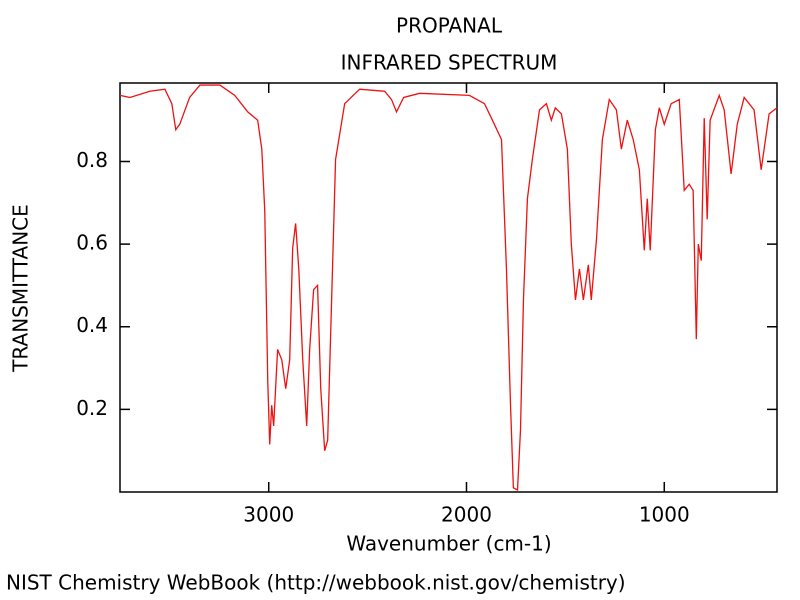  Describe the element at coordinates (21, 288) in the screenshot. I see `y-axis-label: TRANSMITTANCE` at that location.